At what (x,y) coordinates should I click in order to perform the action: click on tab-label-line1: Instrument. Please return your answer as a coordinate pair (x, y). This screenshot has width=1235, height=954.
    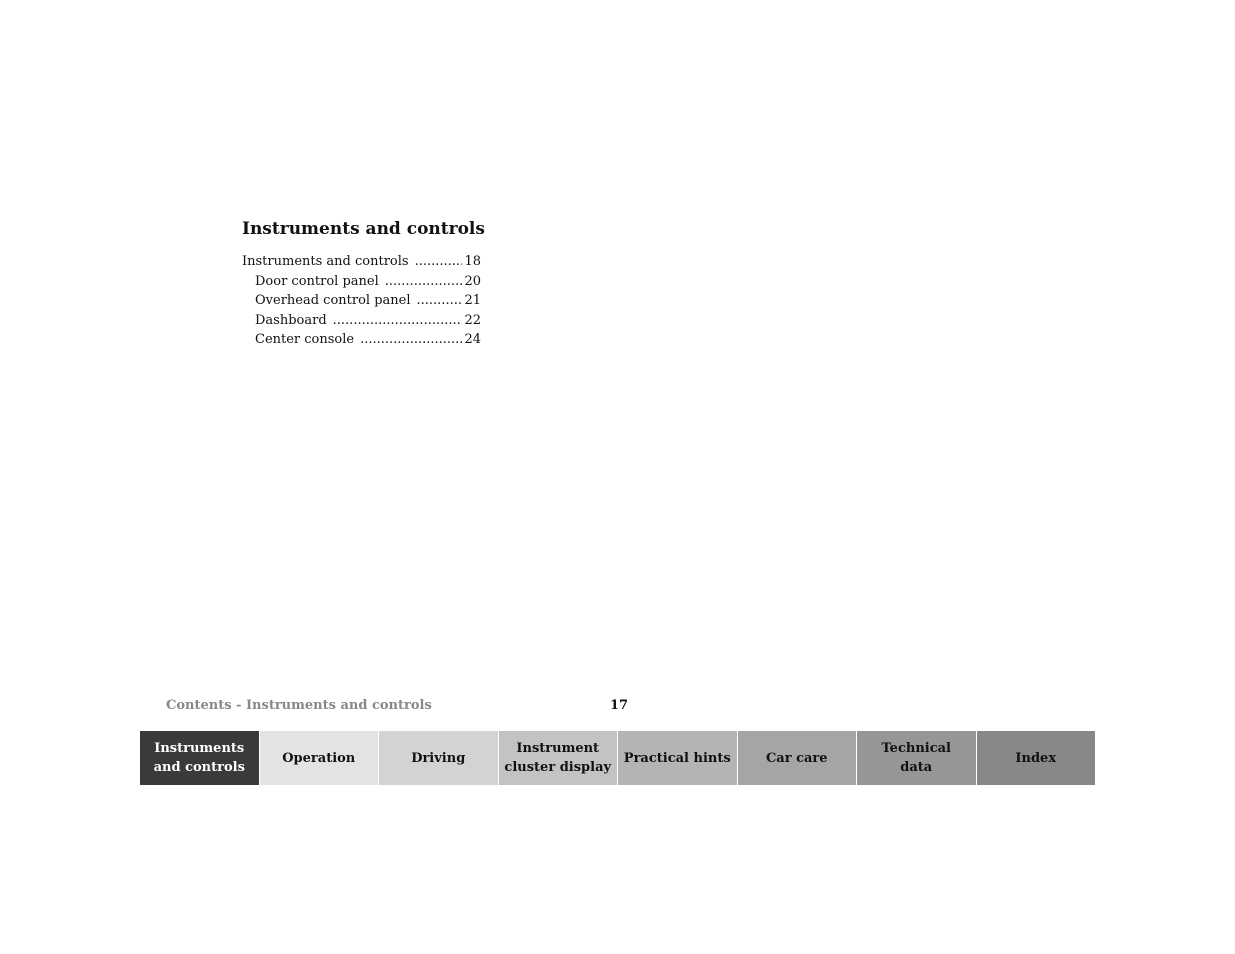
    Looking at the image, I should click on (558, 748).